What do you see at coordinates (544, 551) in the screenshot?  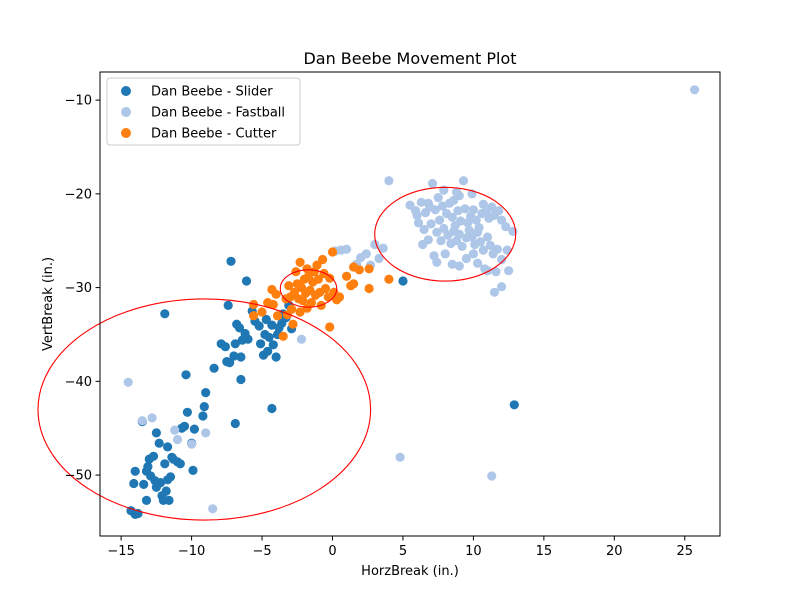 I see `x-tick-label: 15` at bounding box center [544, 551].